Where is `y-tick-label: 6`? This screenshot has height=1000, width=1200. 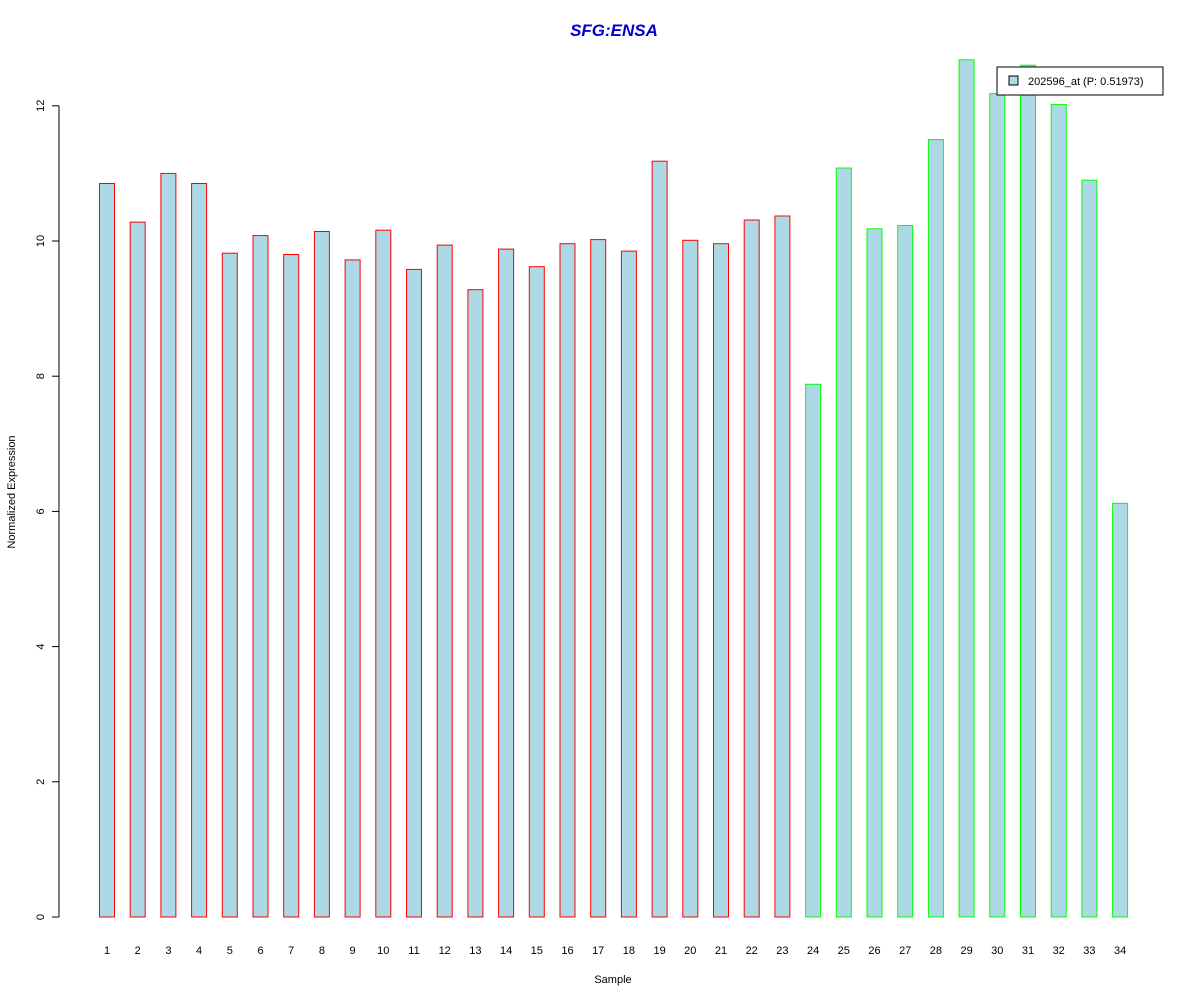
y-tick-label: 6 is located at coordinates (41, 511).